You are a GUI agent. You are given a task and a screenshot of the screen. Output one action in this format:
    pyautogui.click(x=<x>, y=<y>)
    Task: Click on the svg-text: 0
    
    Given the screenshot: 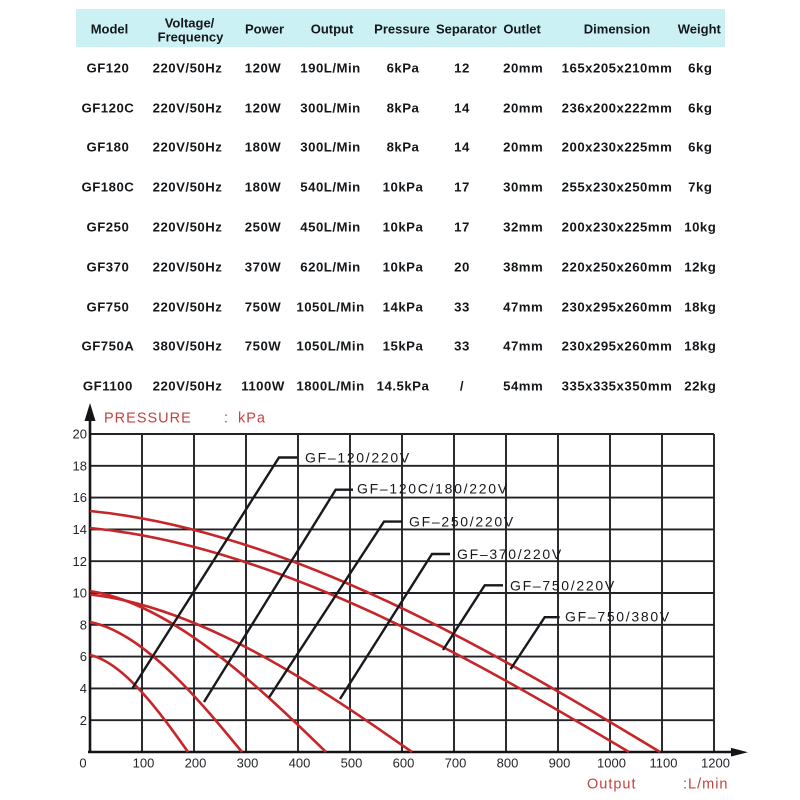 What is the action you would take?
    pyautogui.click(x=82, y=763)
    